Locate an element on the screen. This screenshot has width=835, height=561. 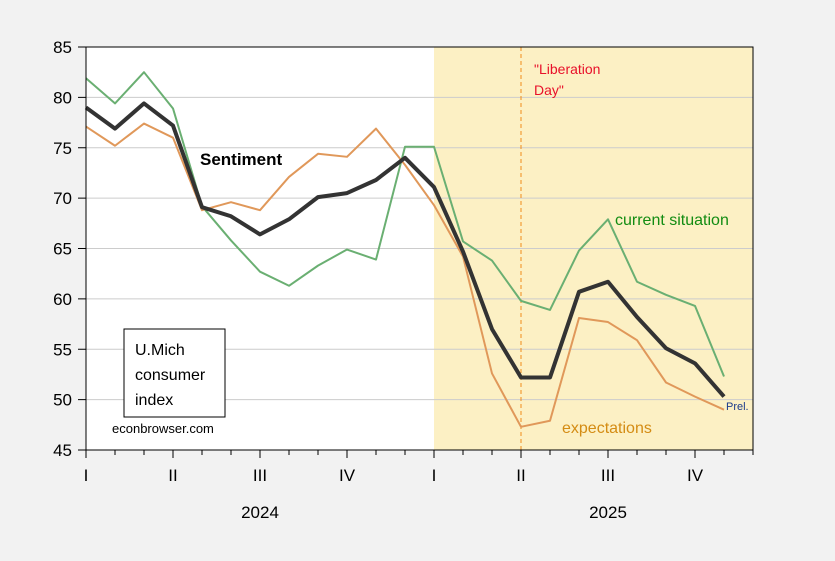
y-tick-label: 75 is located at coordinates (62, 148).